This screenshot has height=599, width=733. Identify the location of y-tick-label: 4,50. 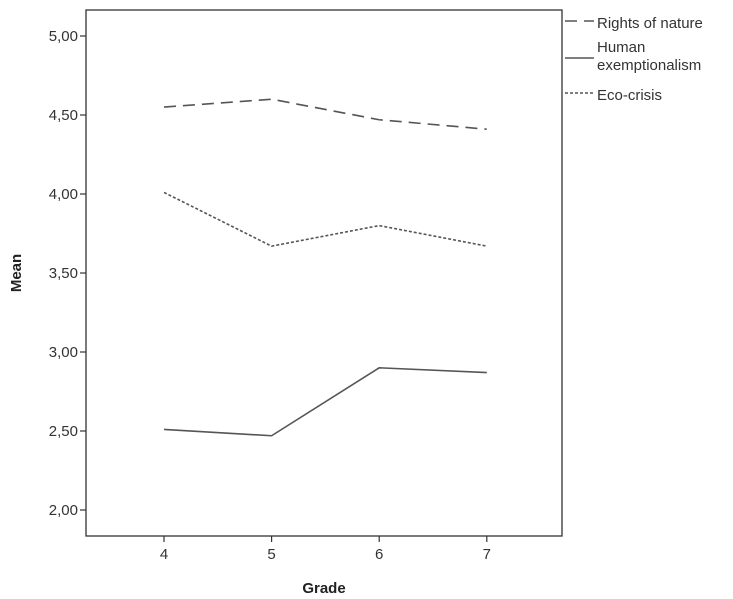
(63, 115).